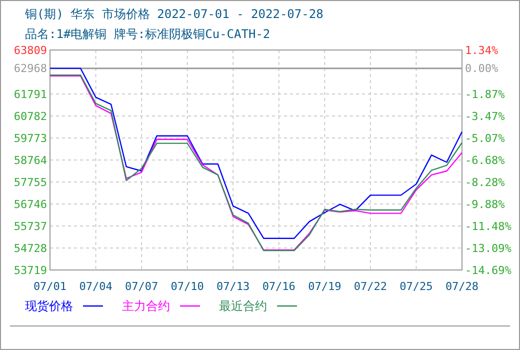 The width and height of the screenshot is (520, 350). Describe the element at coordinates (488, 248) in the screenshot. I see `y2-tick-label: -13.09%` at that location.